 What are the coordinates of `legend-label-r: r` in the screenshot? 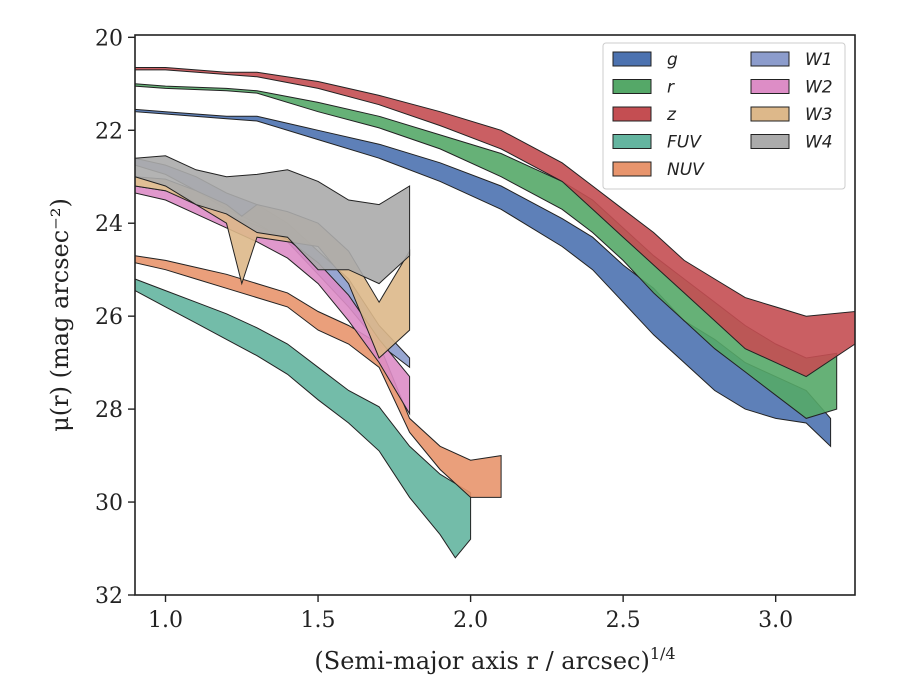 It's located at (671, 88).